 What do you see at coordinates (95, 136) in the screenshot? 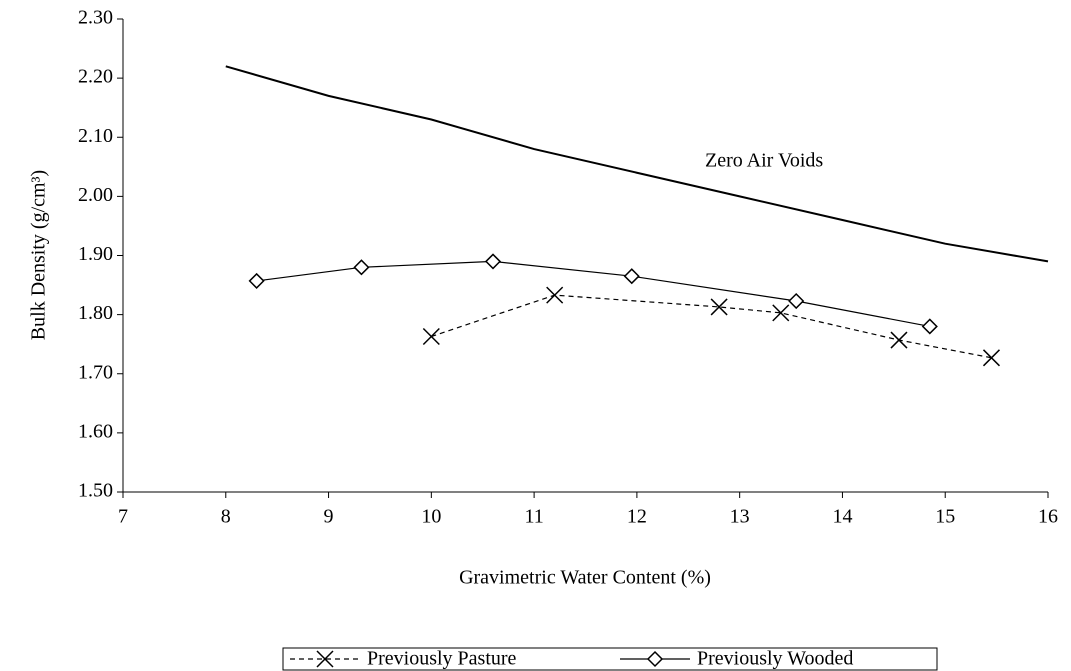
I see `y-tick-label: 2.10` at bounding box center [95, 136].